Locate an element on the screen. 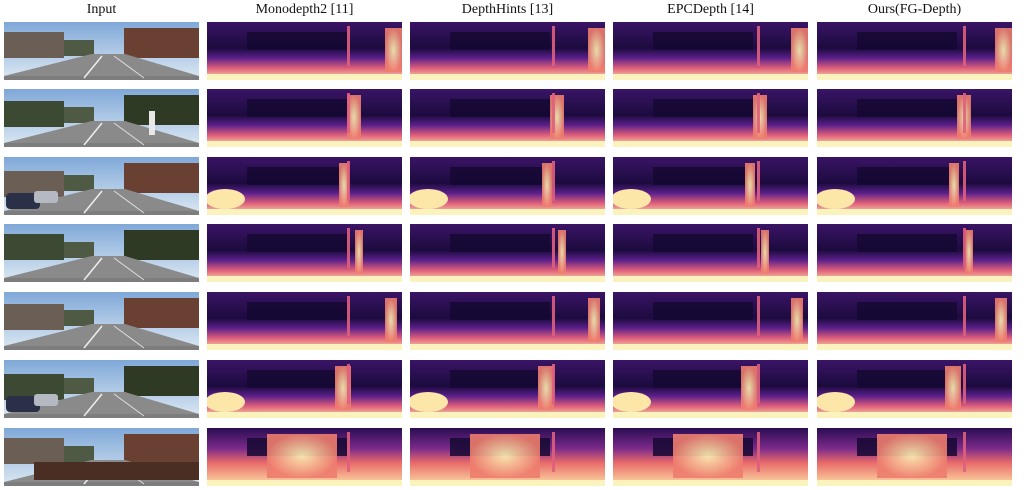 This screenshot has width=1024, height=490. column-header-ours: Ours(FG-Depth) is located at coordinates (914, 9).